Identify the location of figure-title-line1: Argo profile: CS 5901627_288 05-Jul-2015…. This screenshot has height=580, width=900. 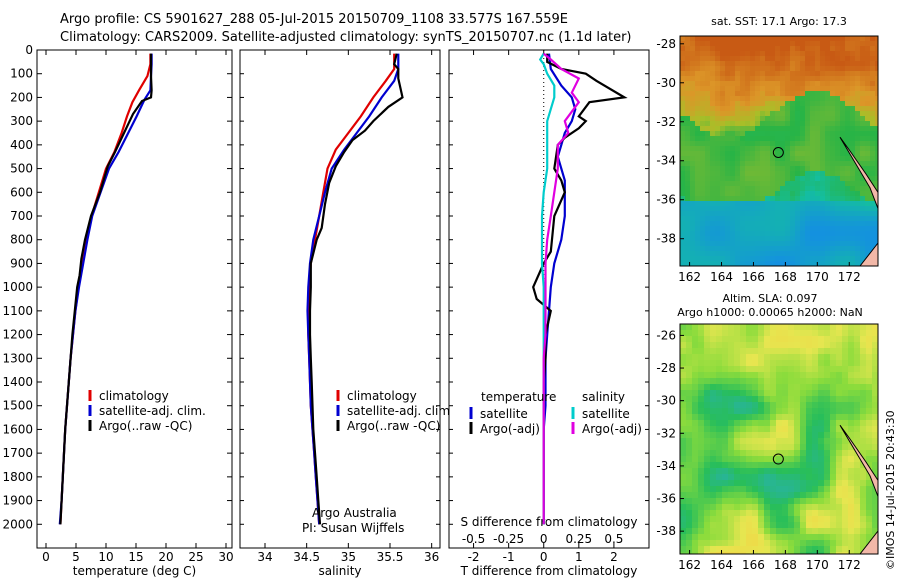
(314, 19).